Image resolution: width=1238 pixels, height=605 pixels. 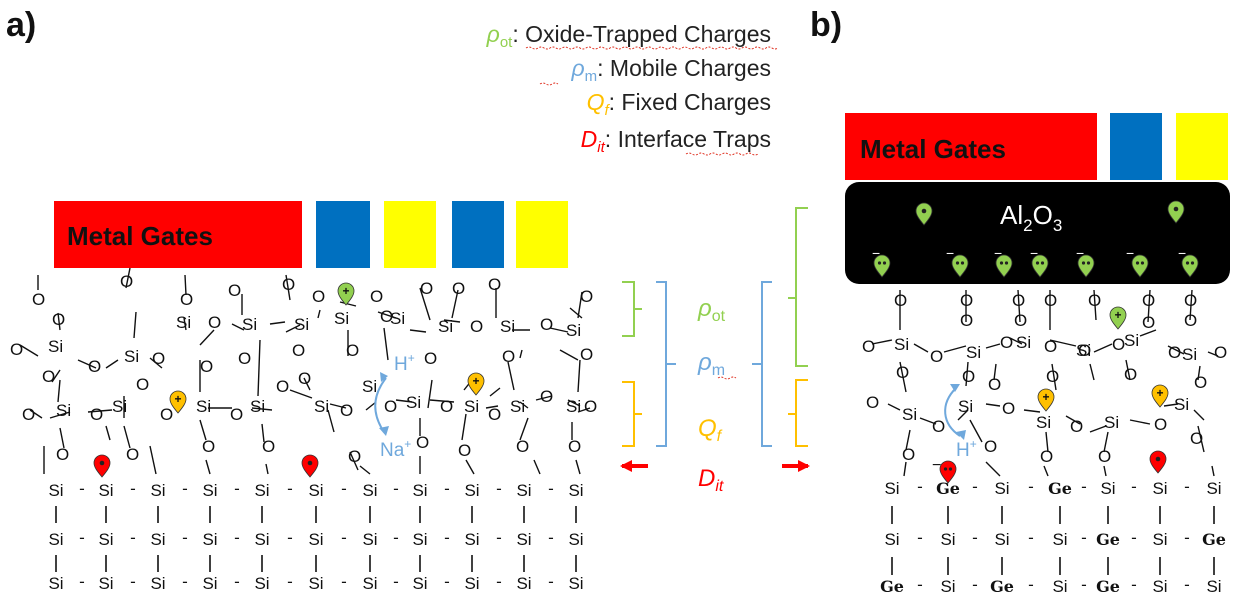 What do you see at coordinates (140, 236) in the screenshot?
I see `metal-gate-a-label: Metal Gates` at bounding box center [140, 236].